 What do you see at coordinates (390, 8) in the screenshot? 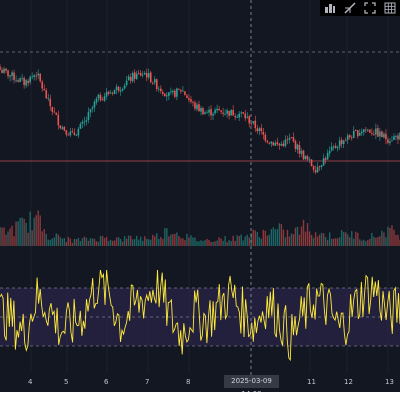
I see `layout-grid-icon` at bounding box center [390, 8].